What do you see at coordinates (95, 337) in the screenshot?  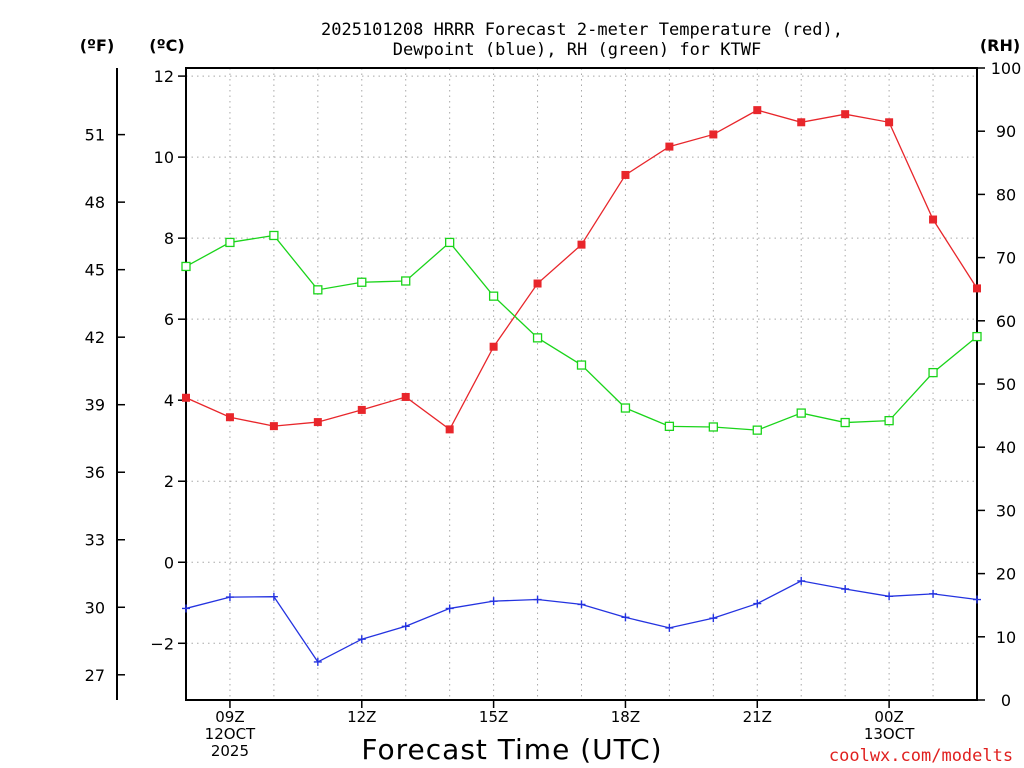 I see `fahrenheit-tick-label: 42` at bounding box center [95, 337].